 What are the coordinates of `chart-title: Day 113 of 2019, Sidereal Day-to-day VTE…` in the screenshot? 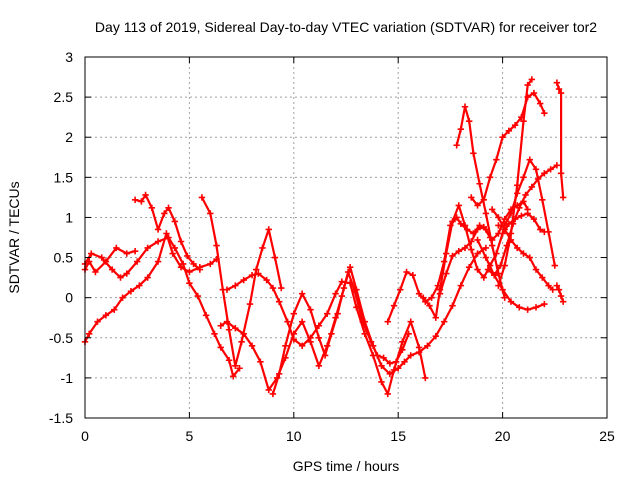 It's located at (346, 27).